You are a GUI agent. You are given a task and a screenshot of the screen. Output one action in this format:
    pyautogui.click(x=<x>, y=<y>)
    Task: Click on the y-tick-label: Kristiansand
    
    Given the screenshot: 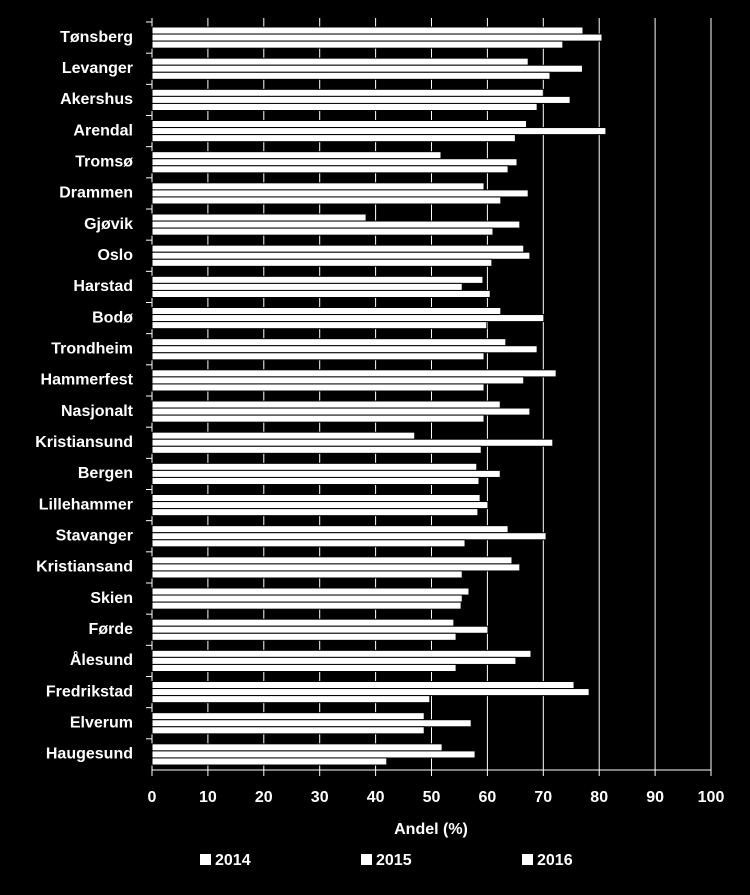 What is the action you would take?
    pyautogui.click(x=84, y=567)
    